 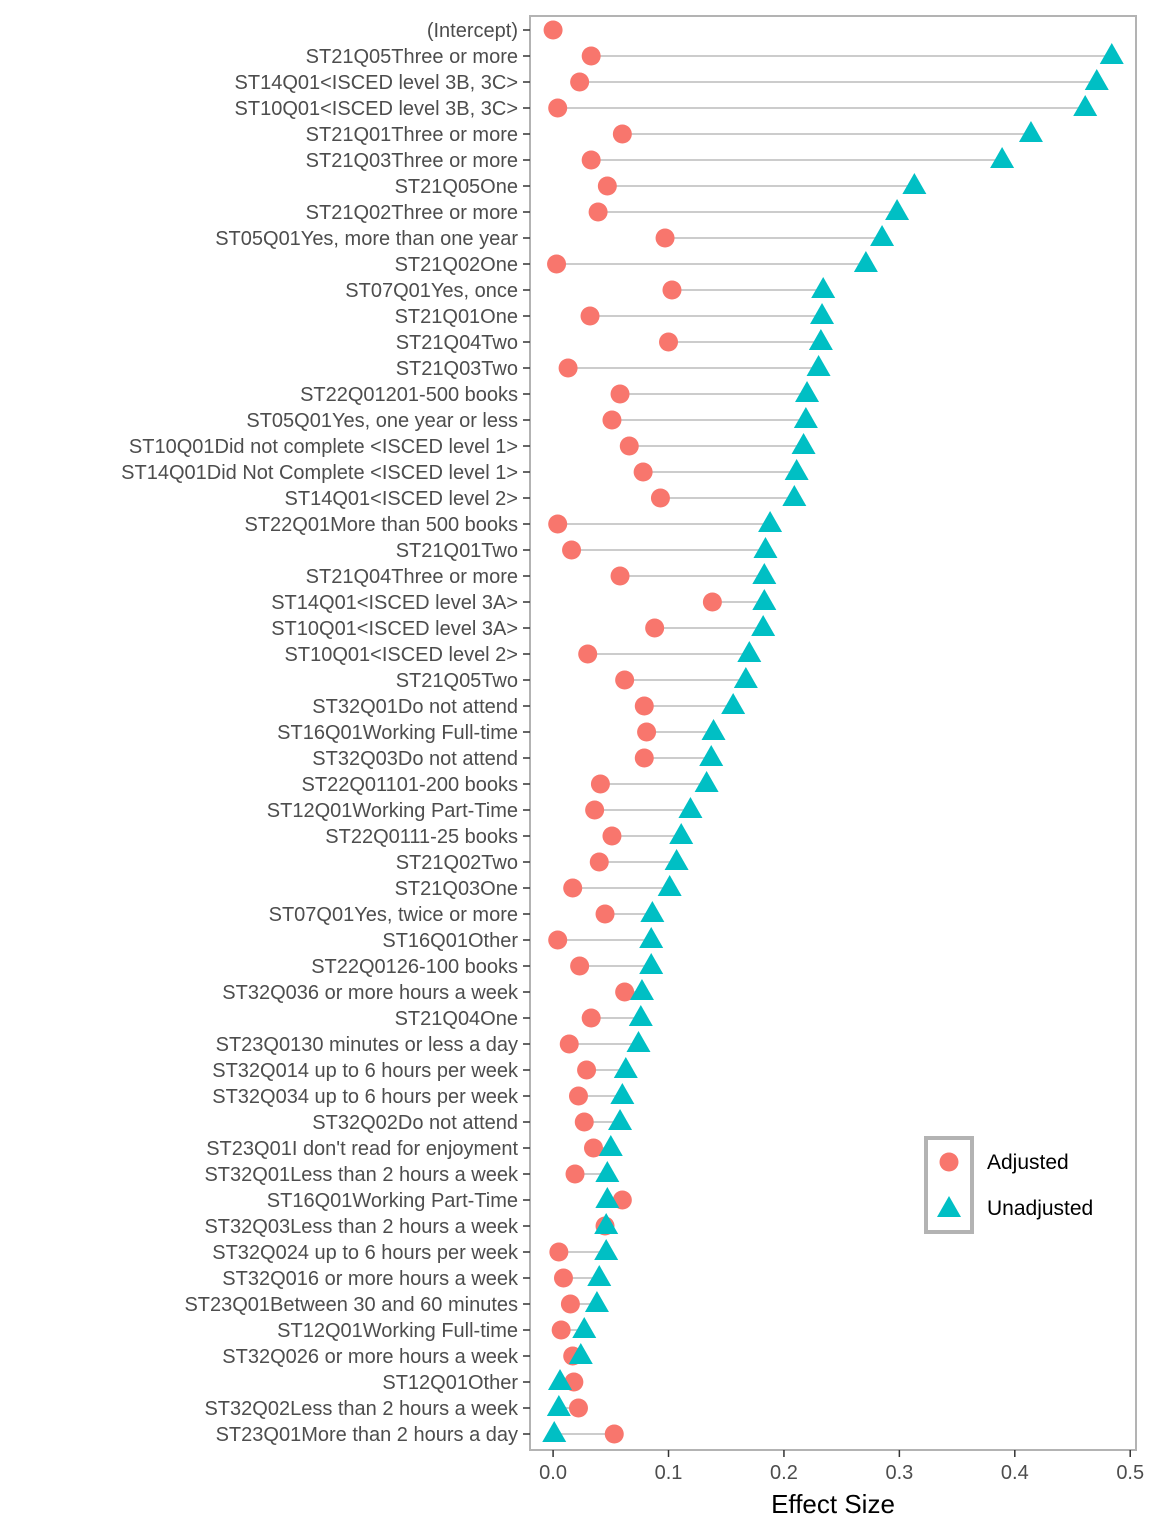 What do you see at coordinates (669, 1473) in the screenshot?
I see `x-tick-label: 0.1` at bounding box center [669, 1473].